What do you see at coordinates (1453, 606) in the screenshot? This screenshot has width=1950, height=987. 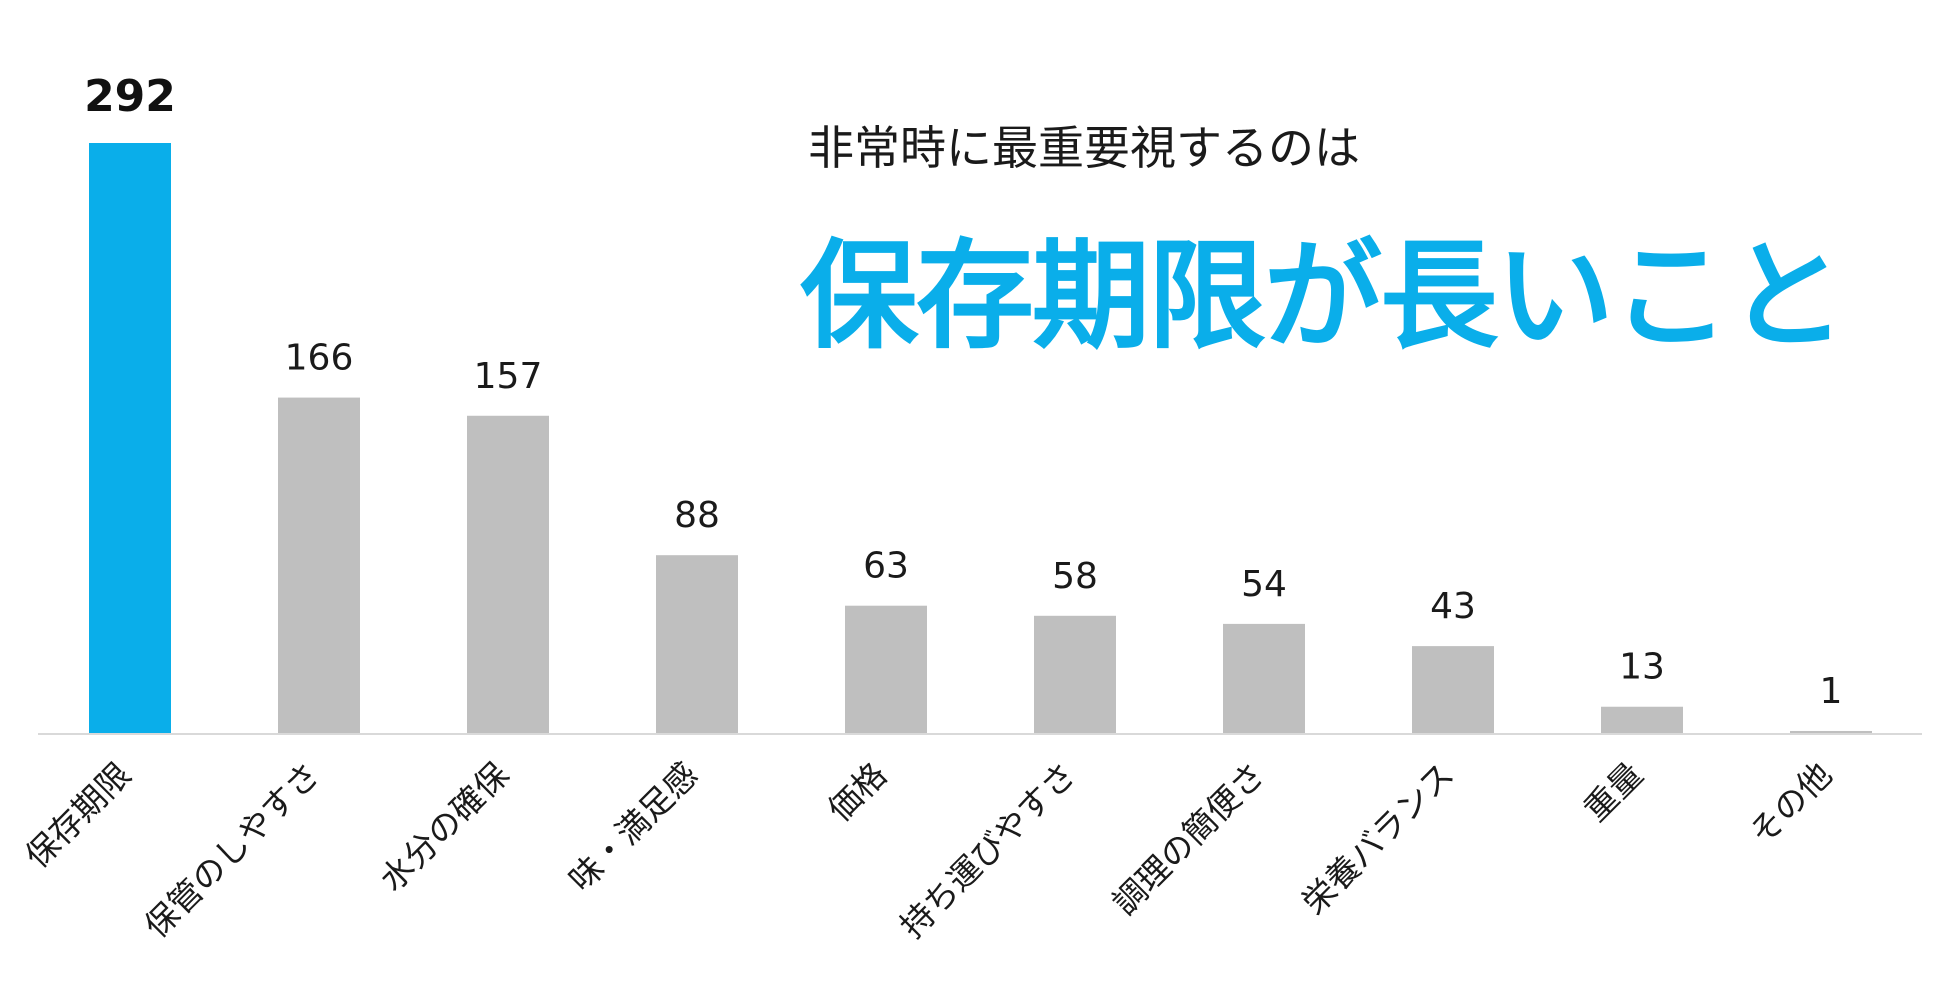 I see `value-label-7: 43` at bounding box center [1453, 606].